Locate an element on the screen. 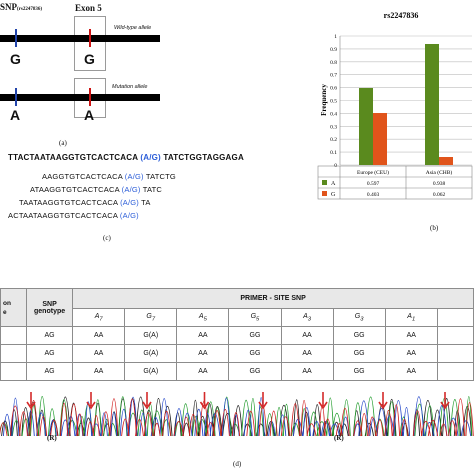 This screenshot has height=474, width=474. template-seq-post: TATCTGGTAGGAGA is located at coordinates (203, 157).